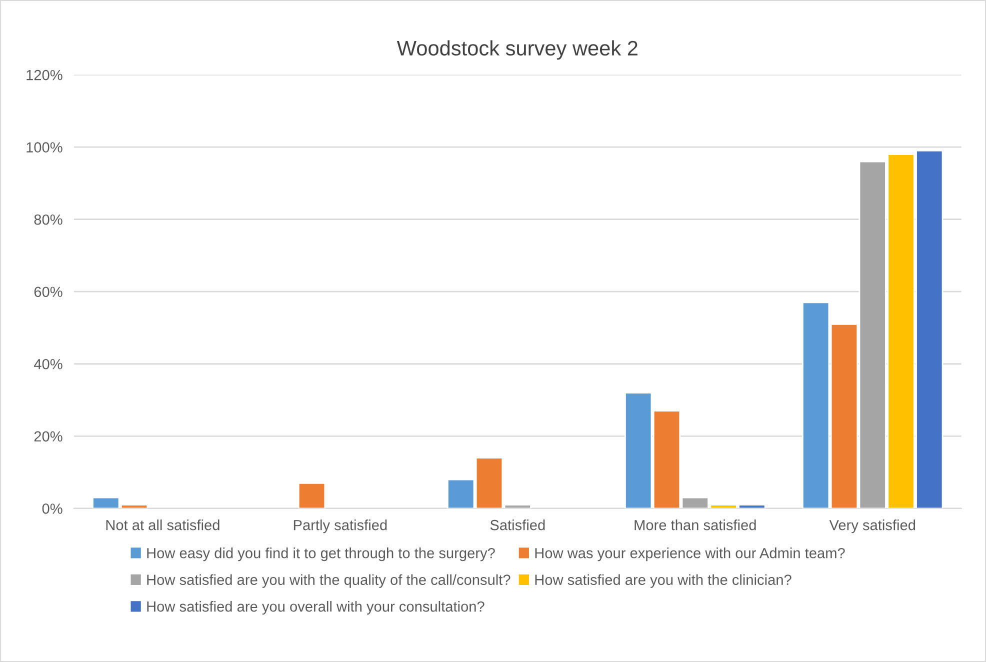 This screenshot has width=986, height=662. What do you see at coordinates (48, 219) in the screenshot?
I see `y-tick-label: 80%` at bounding box center [48, 219].